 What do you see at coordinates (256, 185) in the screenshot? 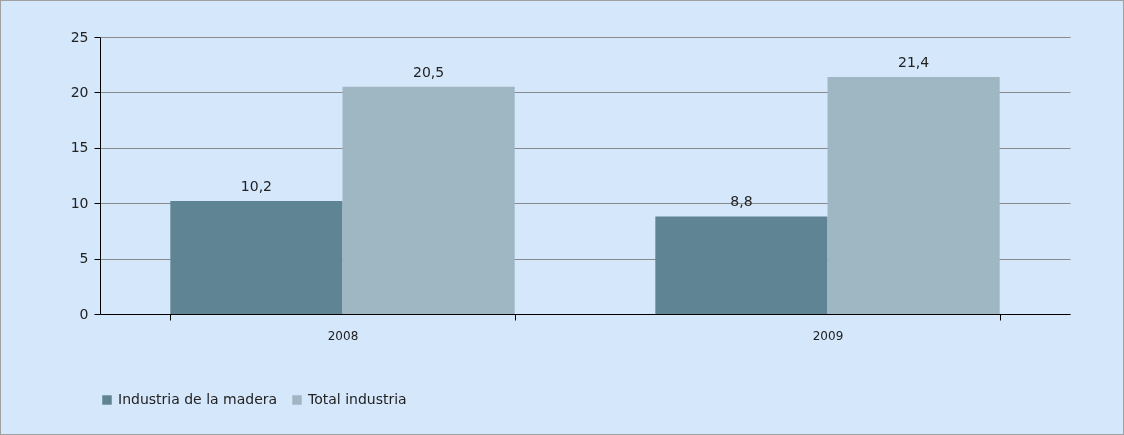
I see `data-label: 10,2` at bounding box center [256, 185].